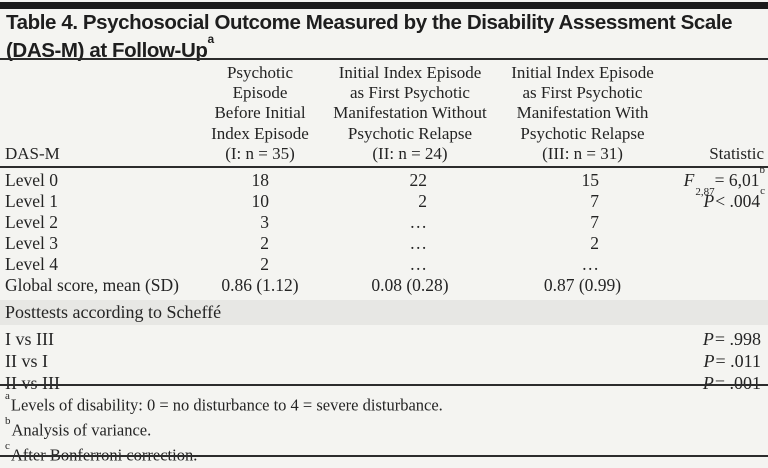 The width and height of the screenshot is (768, 468). I want to click on table-title-line2: (DAS-M) at Follow-Upa, so click(385, 47).